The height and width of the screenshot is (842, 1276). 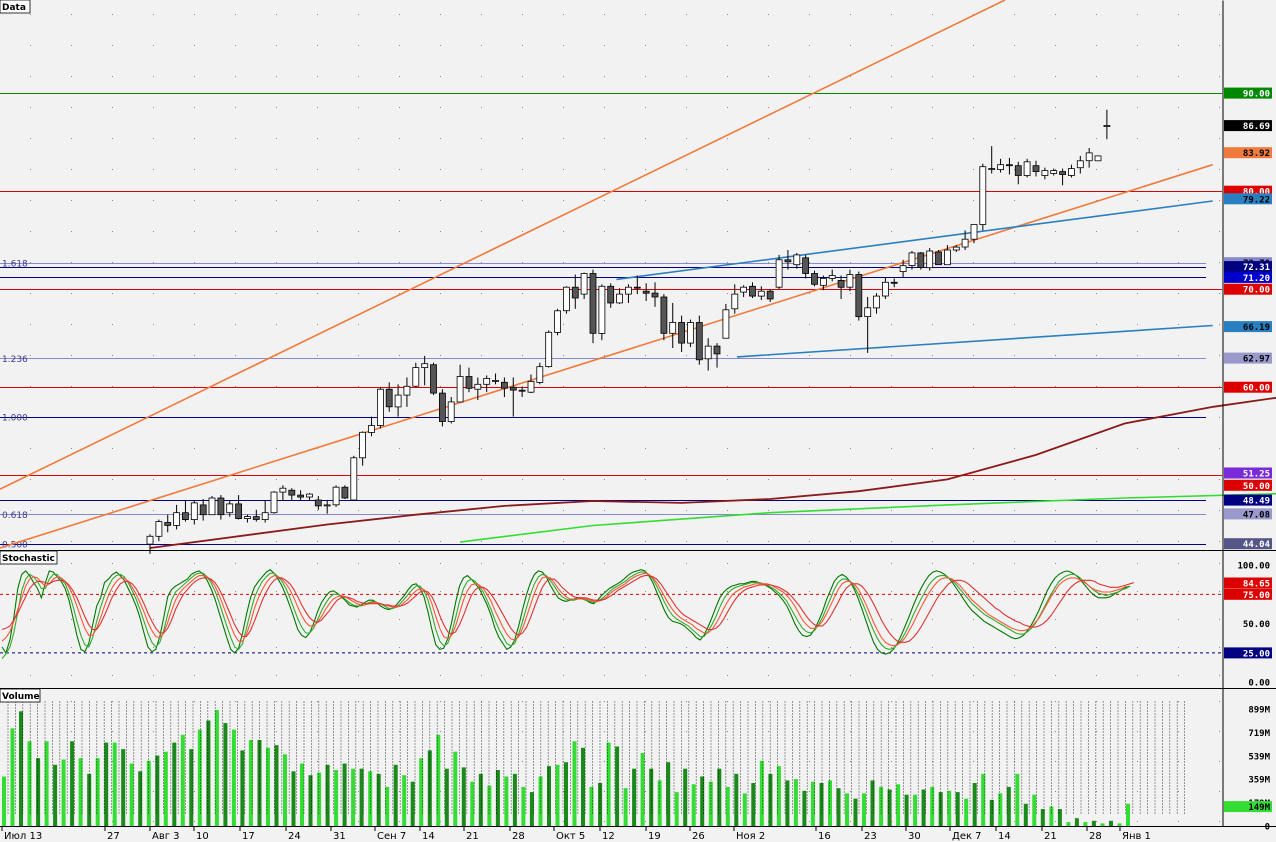 I want to click on price-axis-label: 90.00, so click(x=1256, y=95).